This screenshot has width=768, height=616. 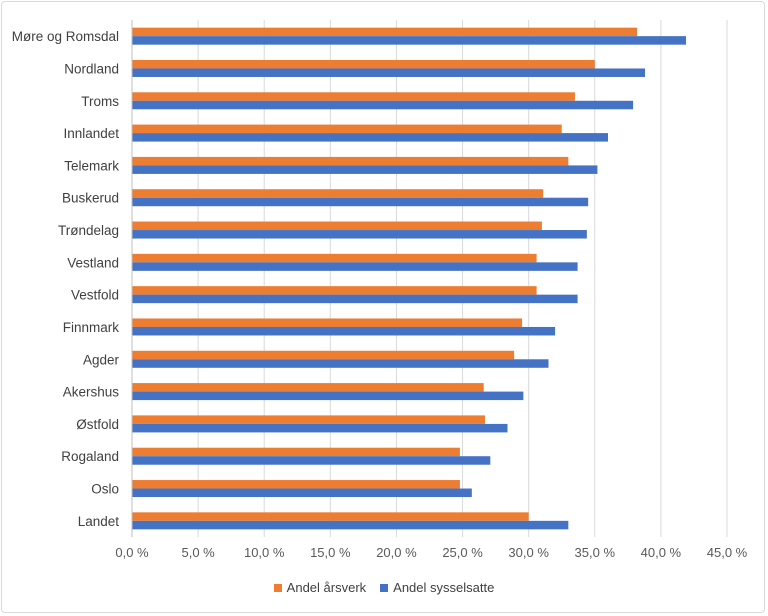 I want to click on x-tick-label: 20,0 %, so click(x=396, y=552).